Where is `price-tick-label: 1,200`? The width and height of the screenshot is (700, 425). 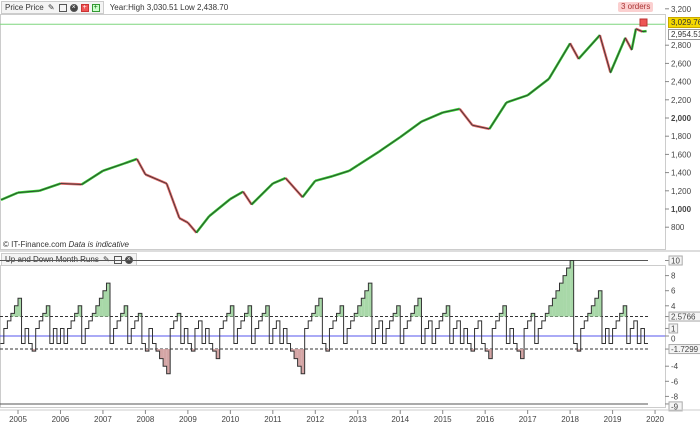 price-tick-label: 1,200 is located at coordinates (681, 191).